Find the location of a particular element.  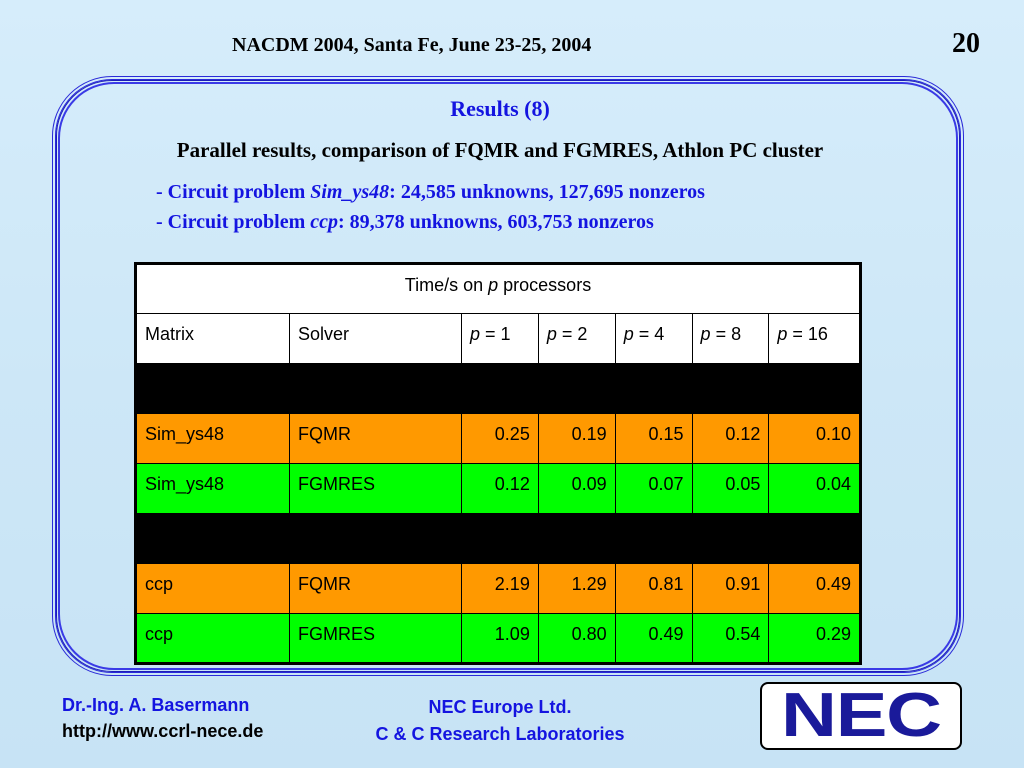

cell-time: 0.19 is located at coordinates (576, 438).